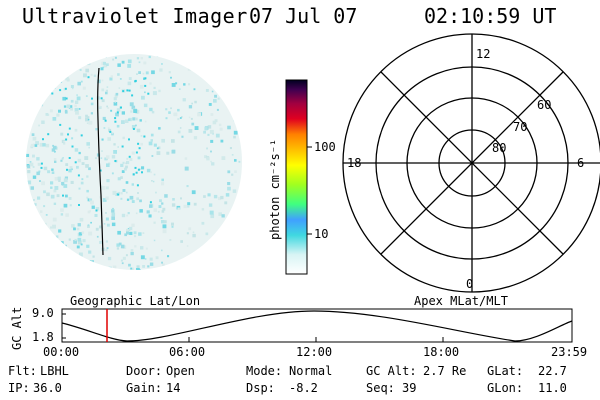  What do you see at coordinates (17, 328) in the screenshot?
I see `orbit-ylabel: GC Alt` at bounding box center [17, 328].